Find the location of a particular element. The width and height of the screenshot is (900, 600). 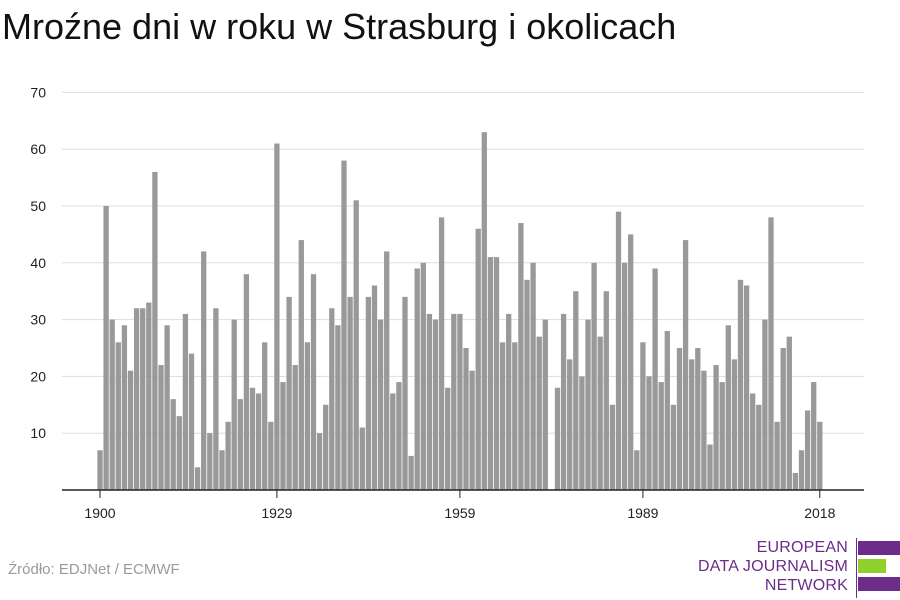

bar-1964 is located at coordinates (490, 373).